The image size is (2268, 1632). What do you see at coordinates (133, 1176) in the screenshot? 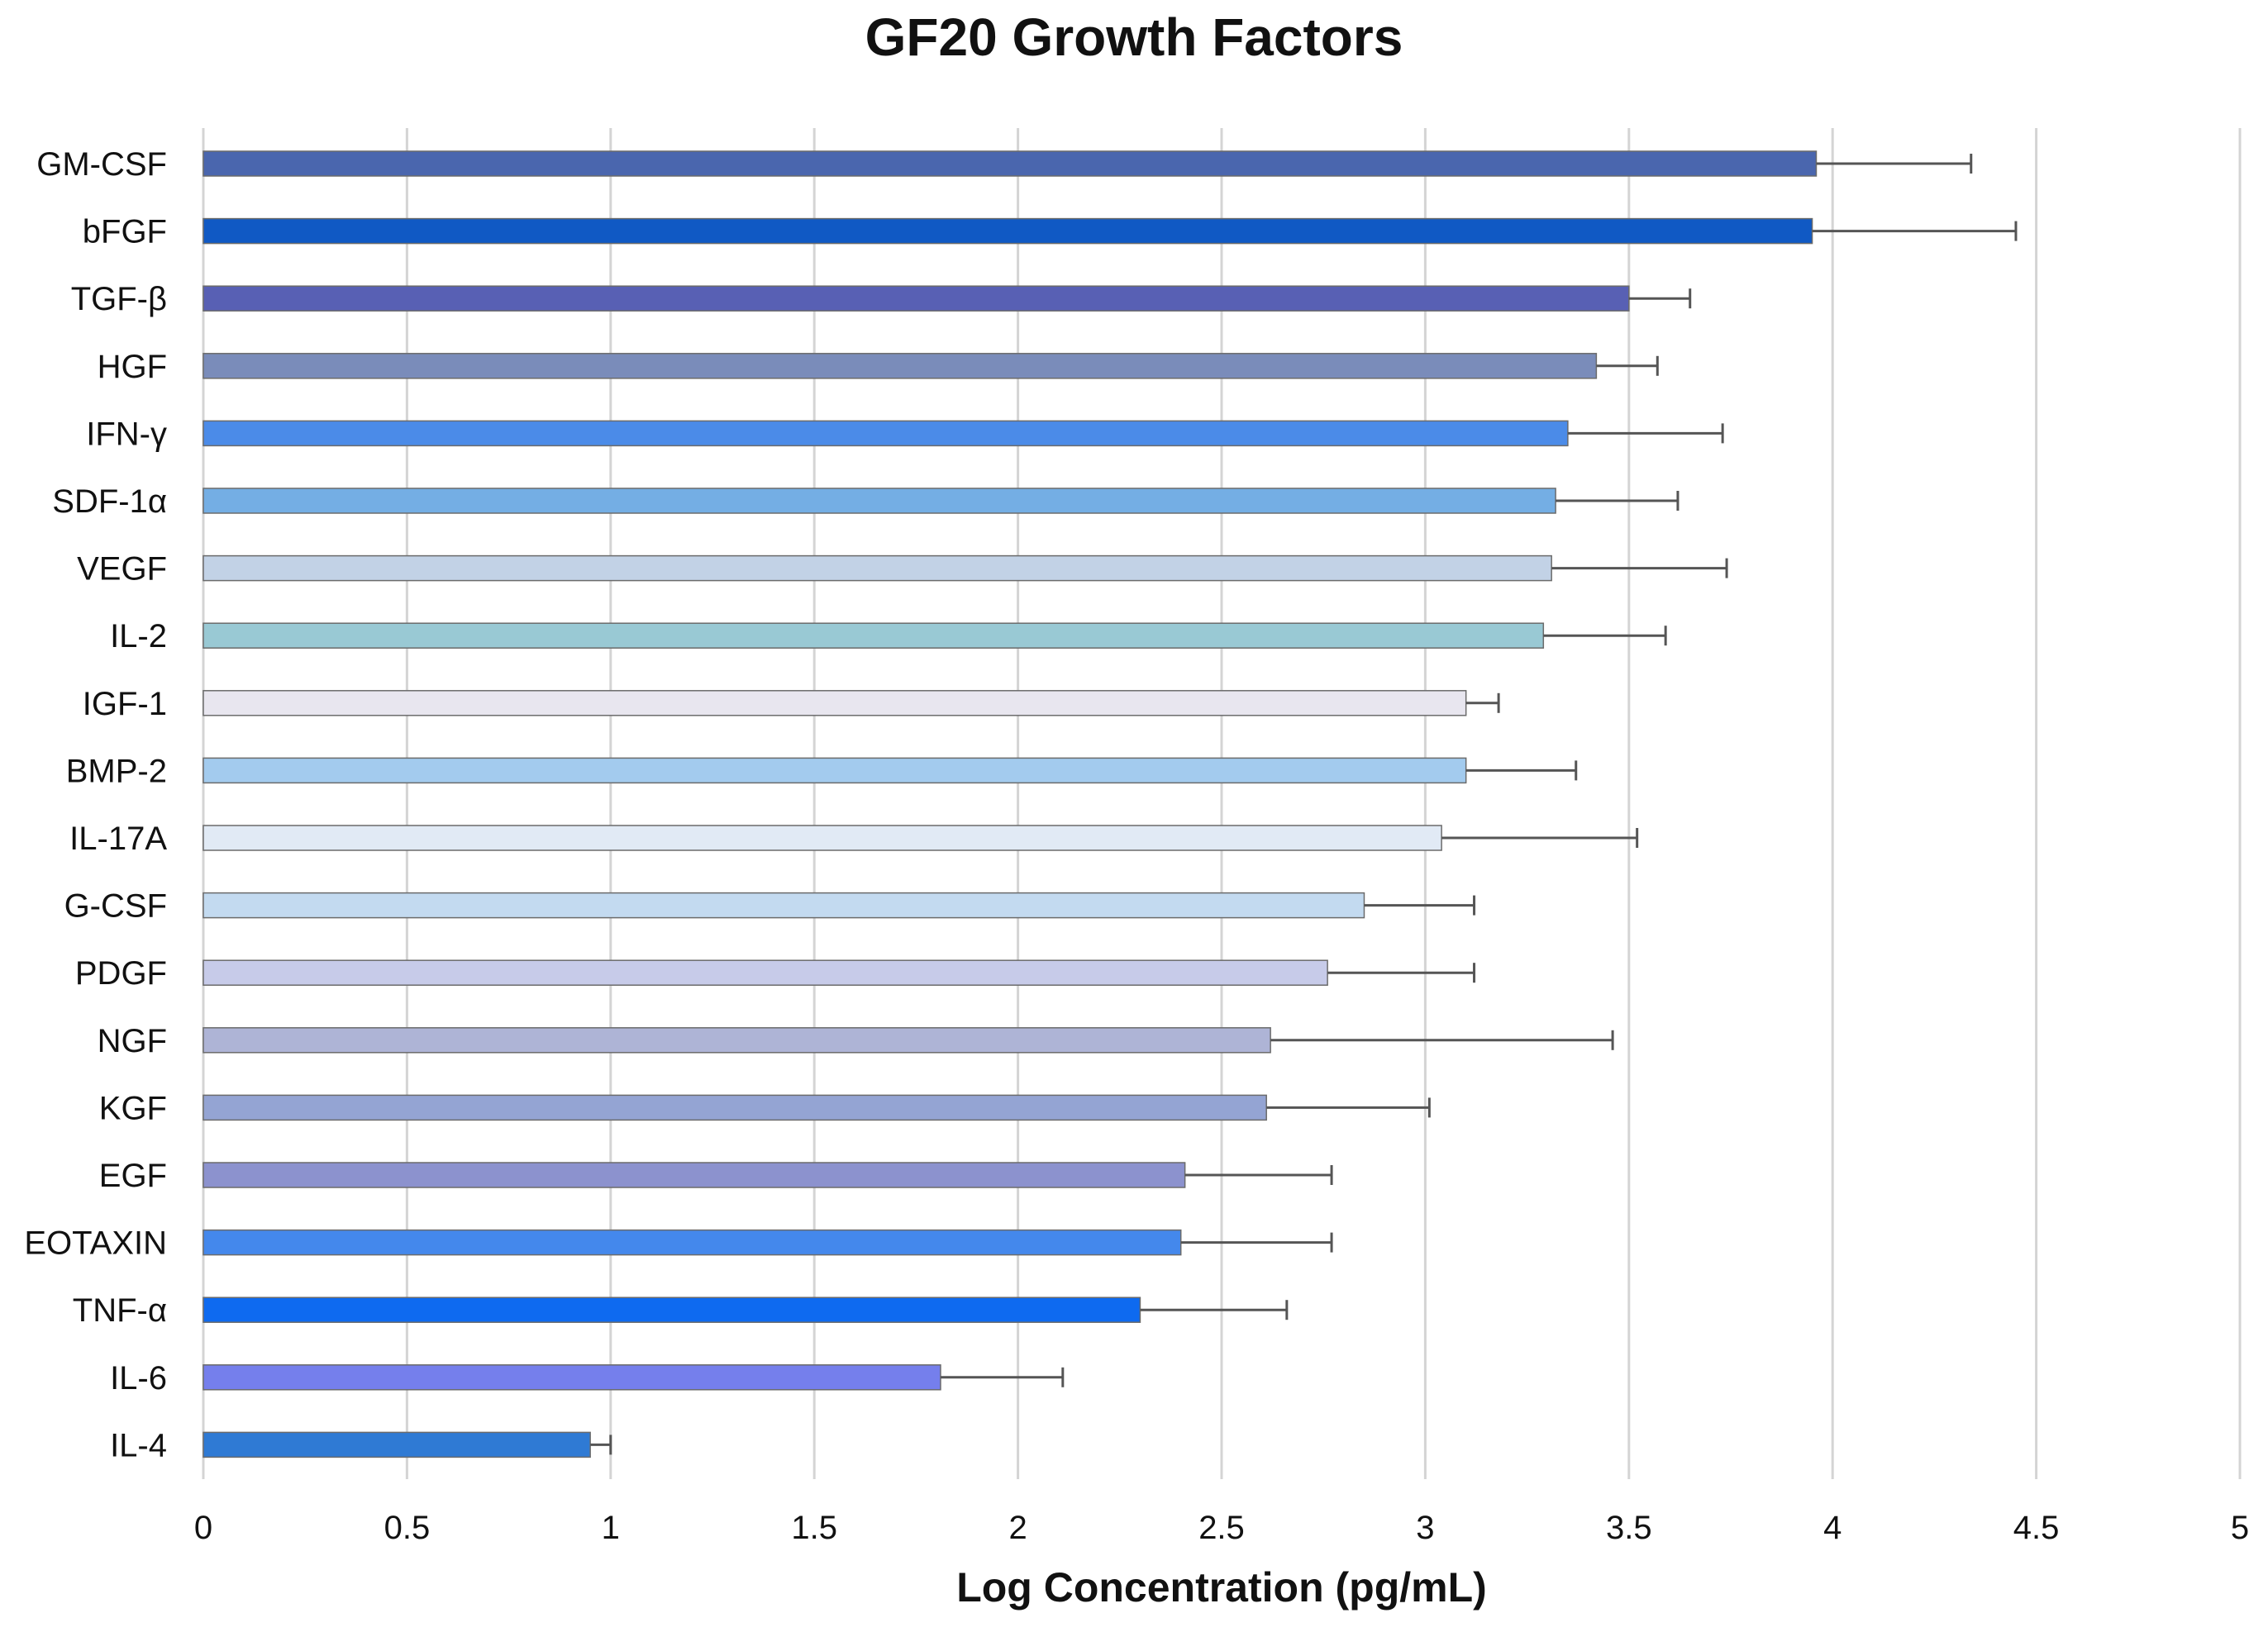
I see `category-label: EGF` at bounding box center [133, 1176].